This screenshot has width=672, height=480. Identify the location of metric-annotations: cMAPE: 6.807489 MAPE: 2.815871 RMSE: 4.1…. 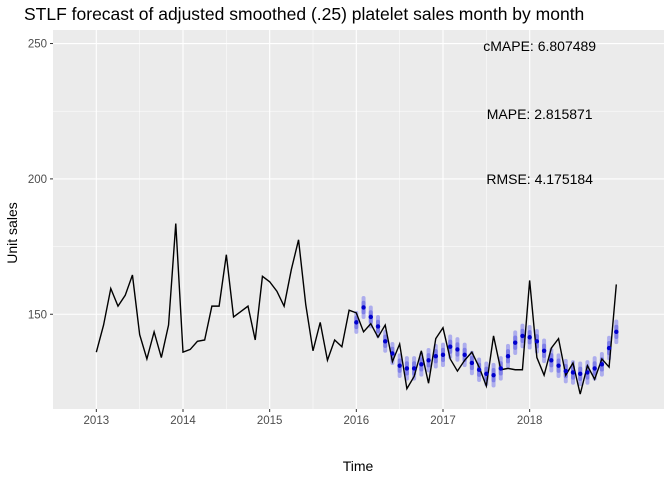
(539, 112).